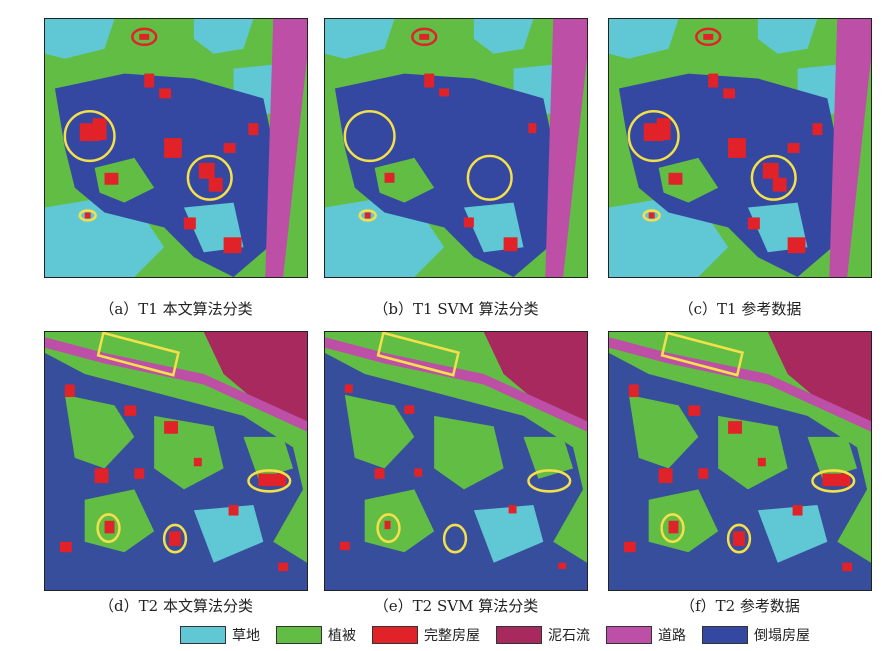 The image size is (887, 651). Describe the element at coordinates (176, 606) in the screenshot. I see `caption-d: （d）T2 本文算法分类` at that location.